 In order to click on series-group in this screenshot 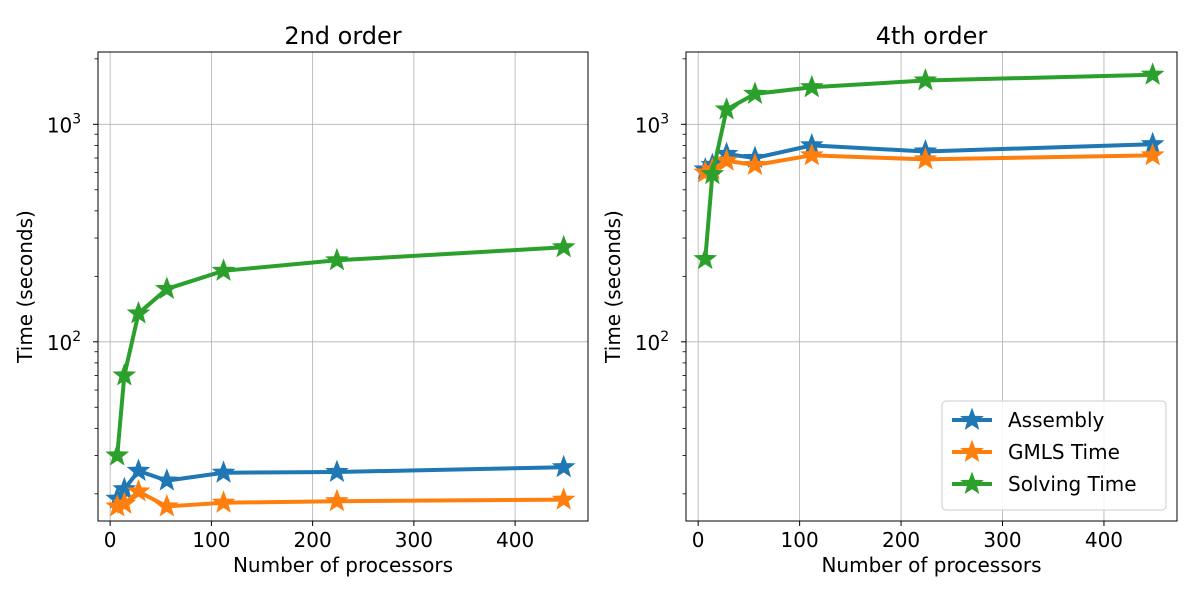, I will do `click(929, 166)`.